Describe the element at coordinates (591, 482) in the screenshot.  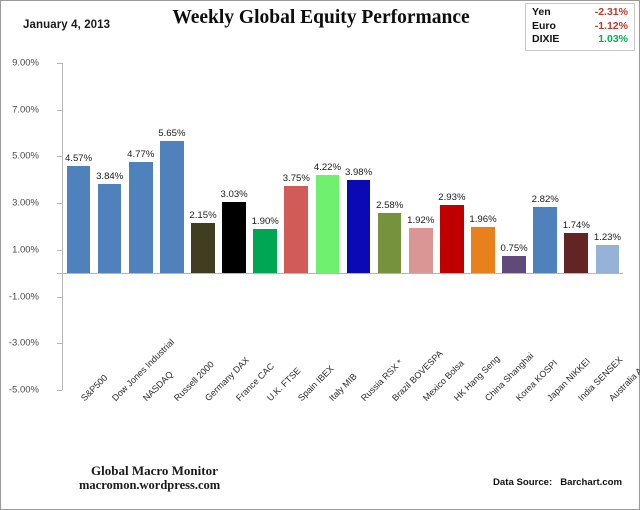
I see `data-source-value: Barchart.com` at that location.